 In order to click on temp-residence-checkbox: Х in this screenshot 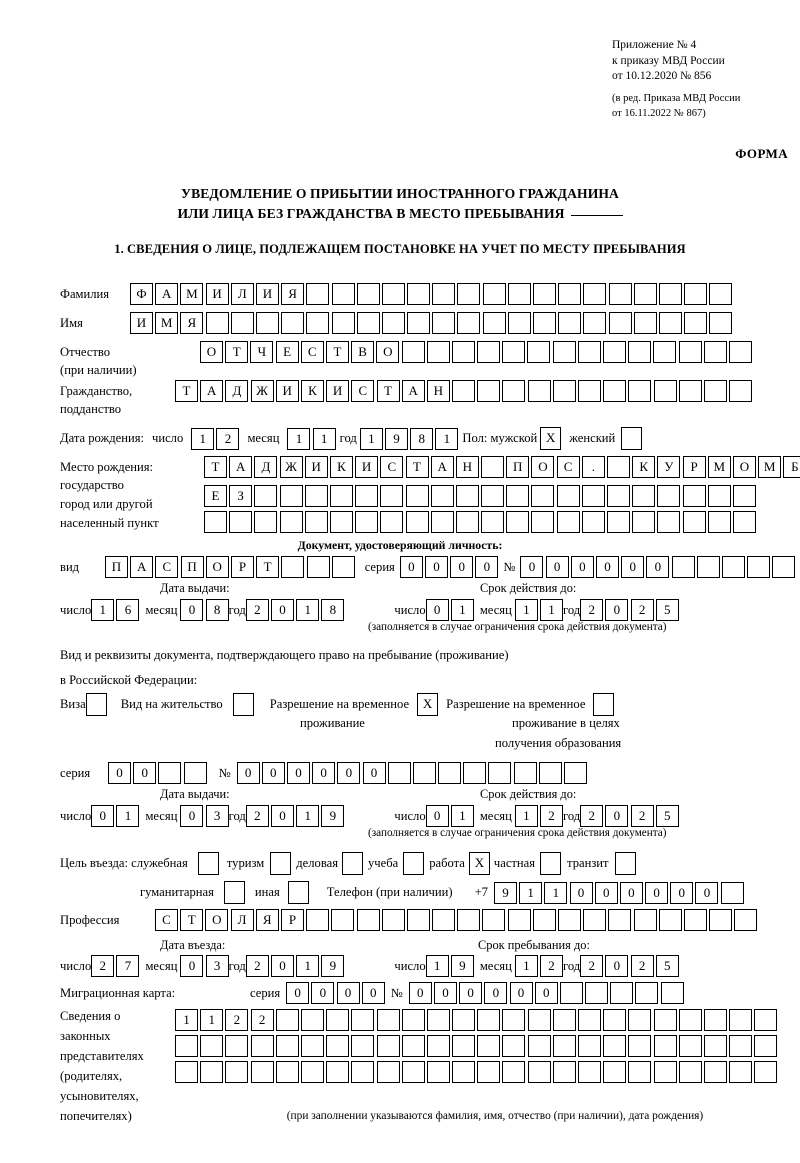, I will do `click(428, 704)`.